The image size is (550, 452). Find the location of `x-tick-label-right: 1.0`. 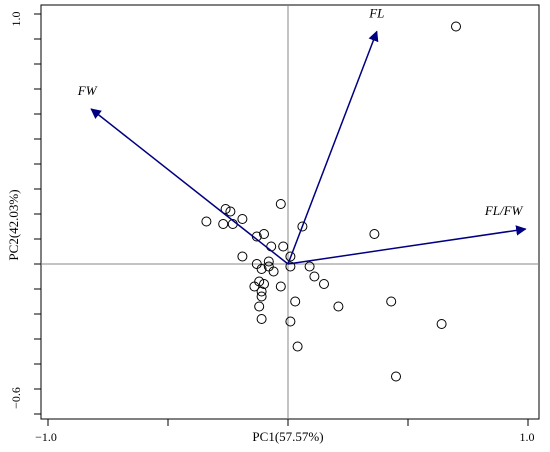

x-tick-label-right: 1.0 is located at coordinates (527, 437).